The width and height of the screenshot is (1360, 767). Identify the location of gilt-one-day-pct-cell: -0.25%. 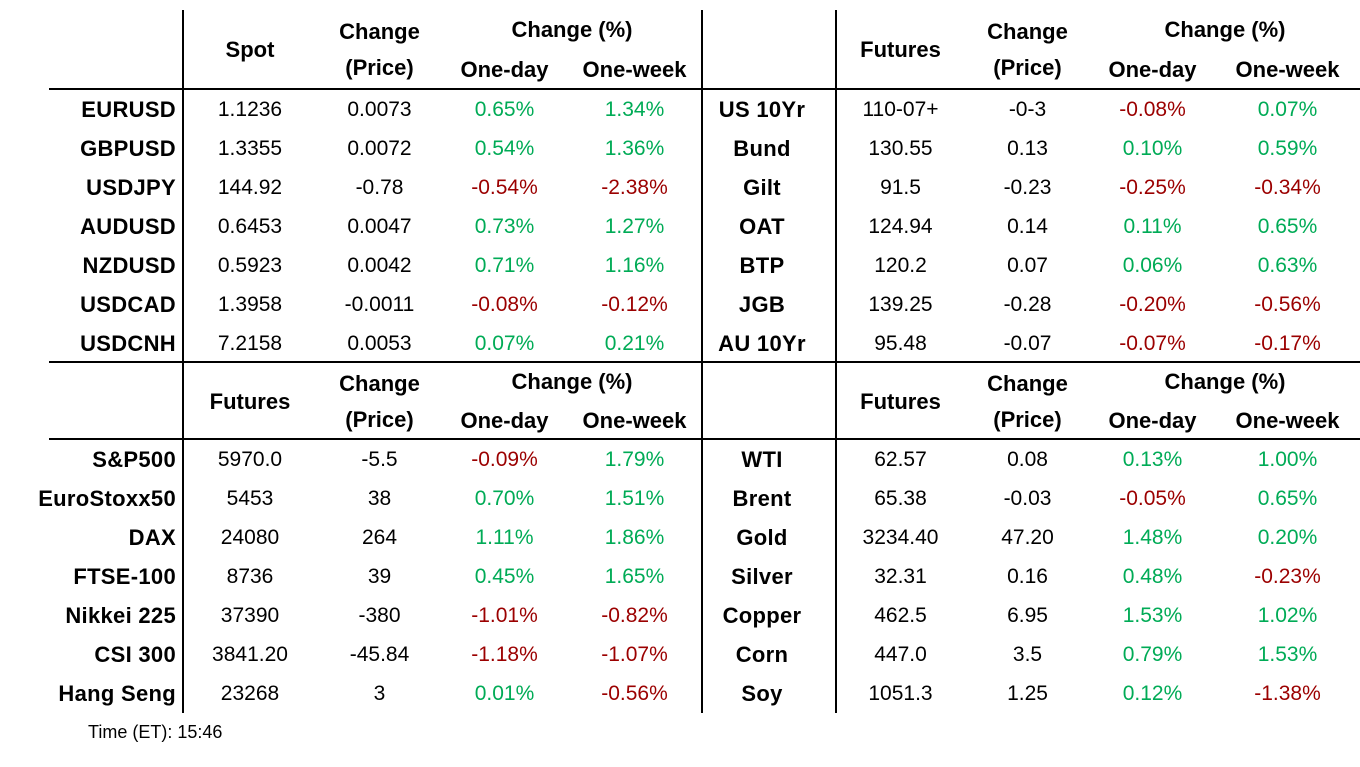
(1152, 187).